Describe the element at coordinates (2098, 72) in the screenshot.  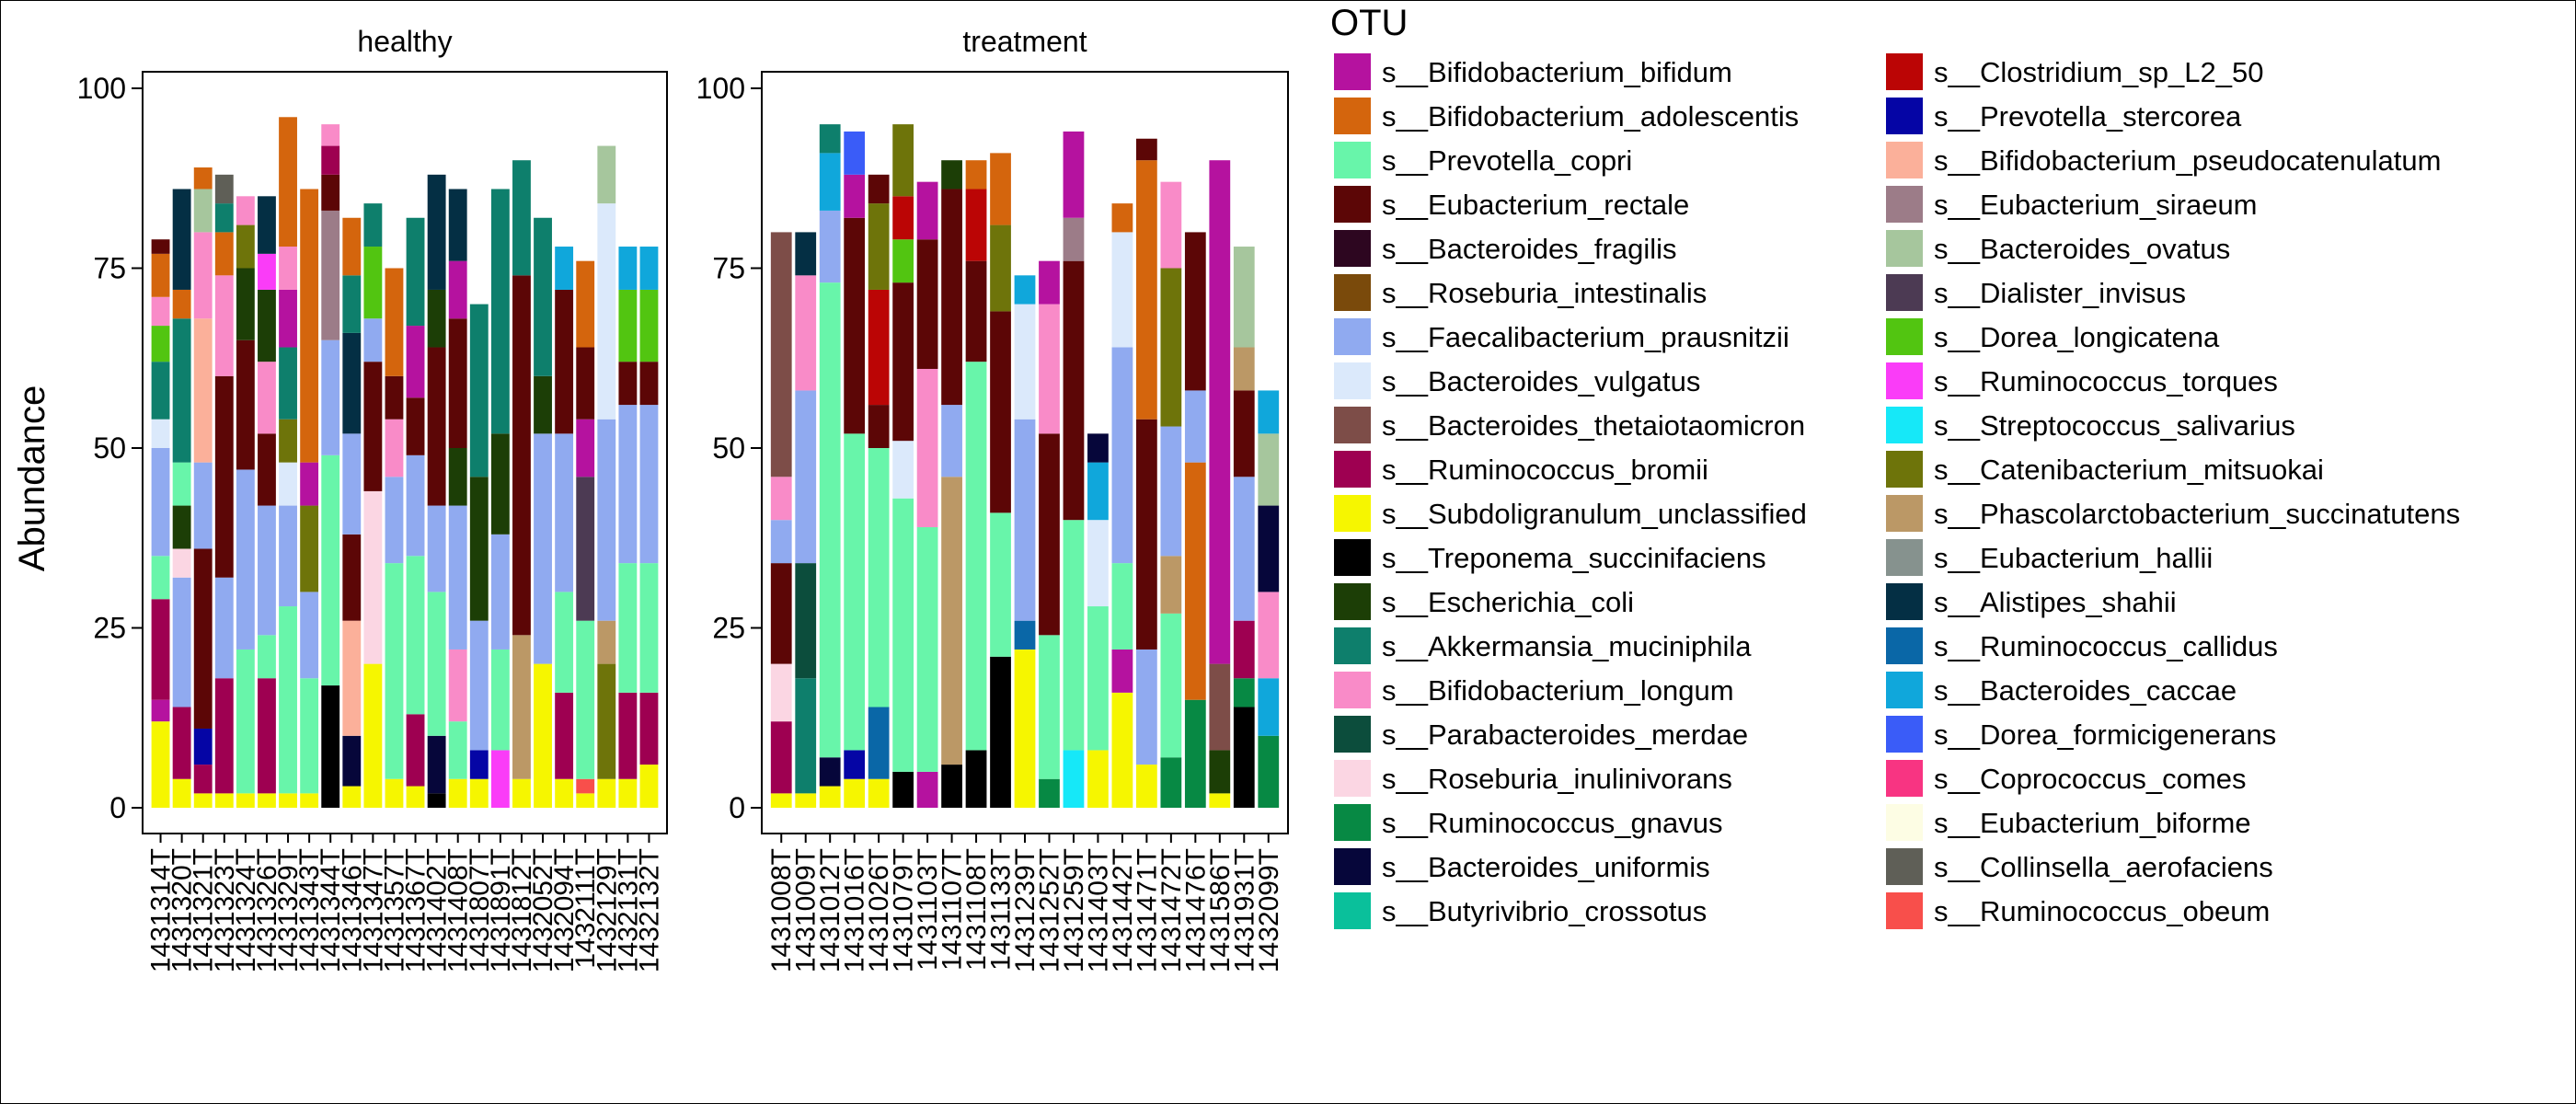
I see `legend-label: s__Clostridium_sp_L2_50` at that location.